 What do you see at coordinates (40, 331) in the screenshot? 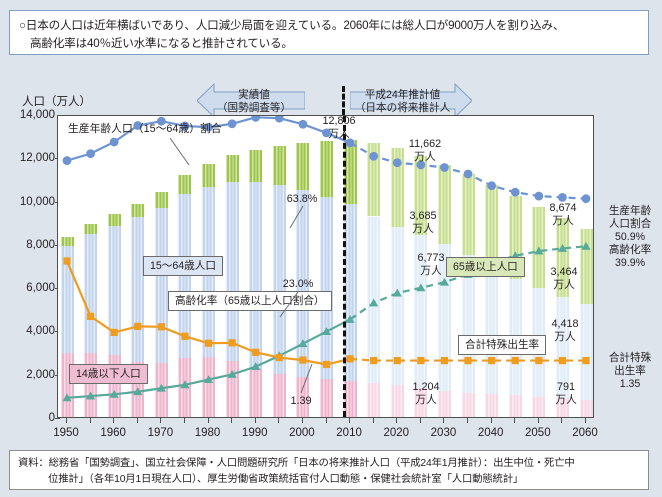
I see `y-axis-tick-label: 4,000` at bounding box center [40, 331].